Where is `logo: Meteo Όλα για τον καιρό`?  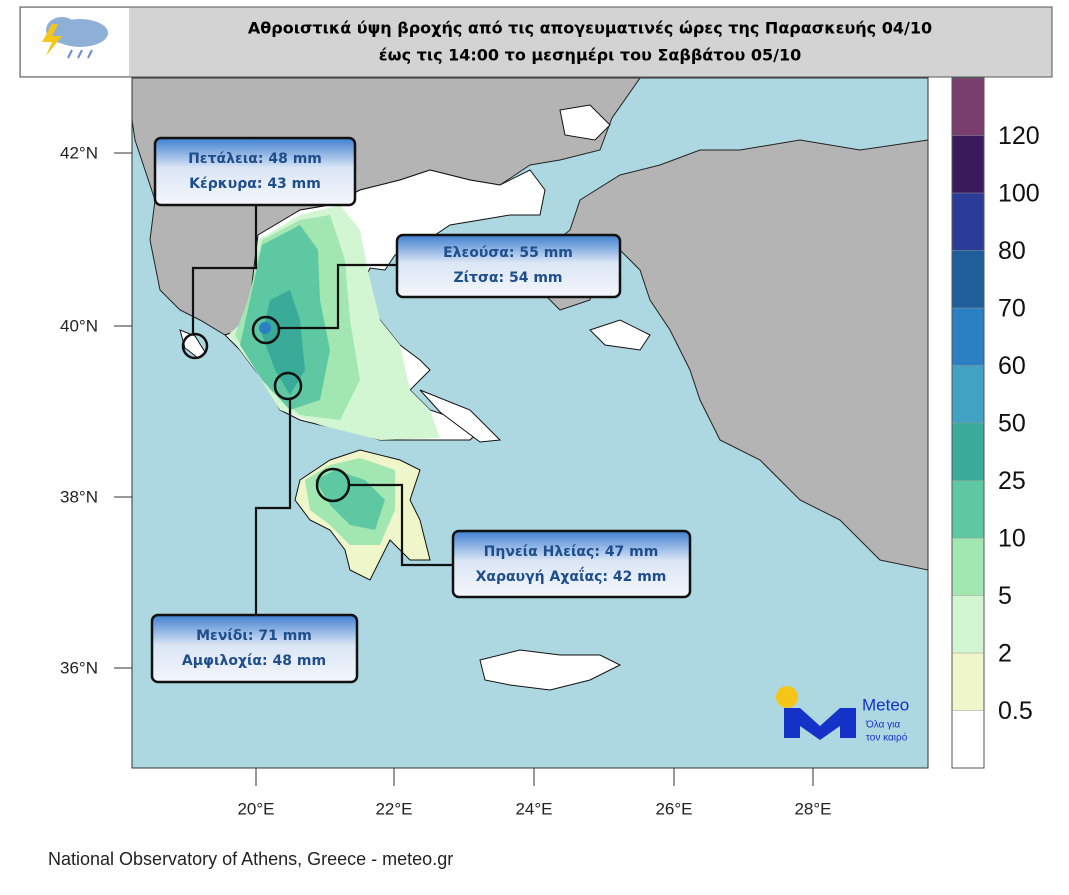 logo: Meteo Όλα για τον καιρό is located at coordinates (842, 715).